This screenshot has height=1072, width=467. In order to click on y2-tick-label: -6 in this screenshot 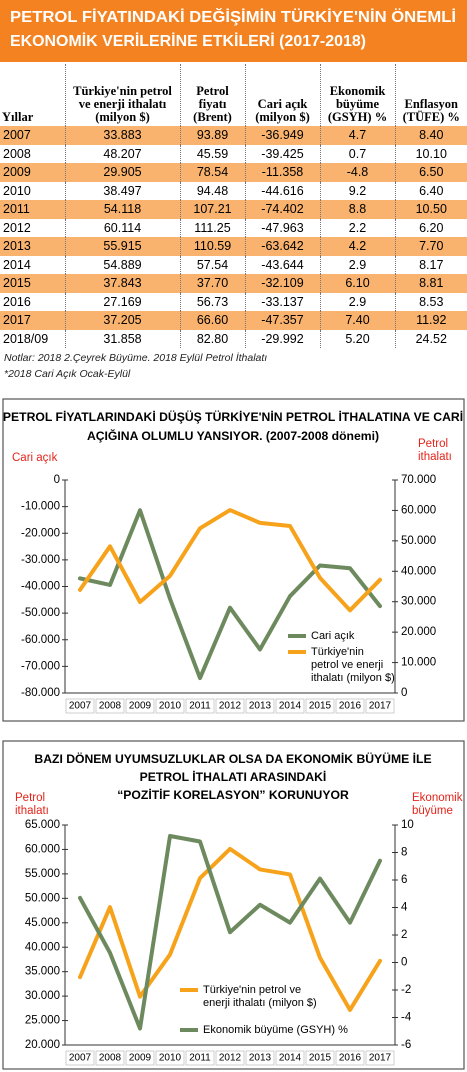, I will do `click(406, 1045)`.